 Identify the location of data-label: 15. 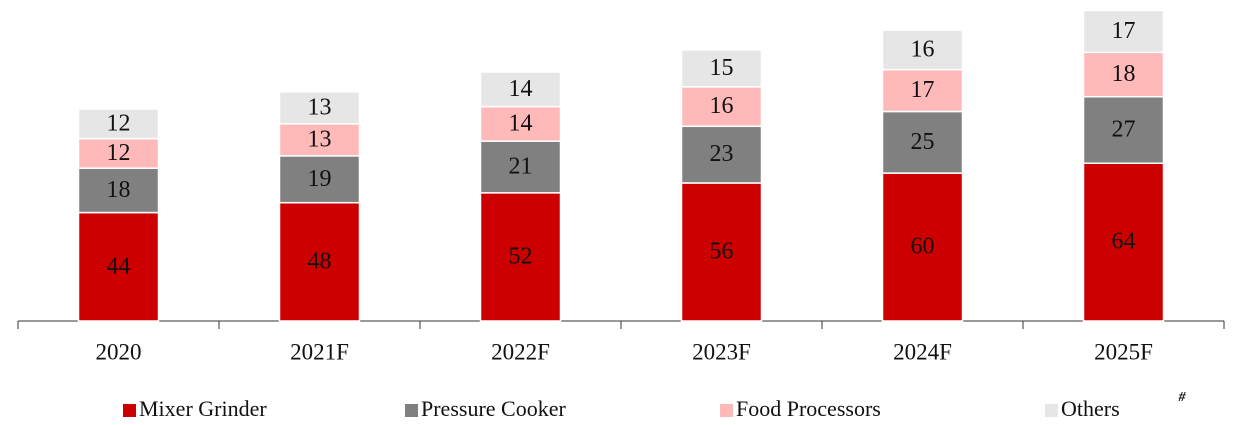
(722, 68).